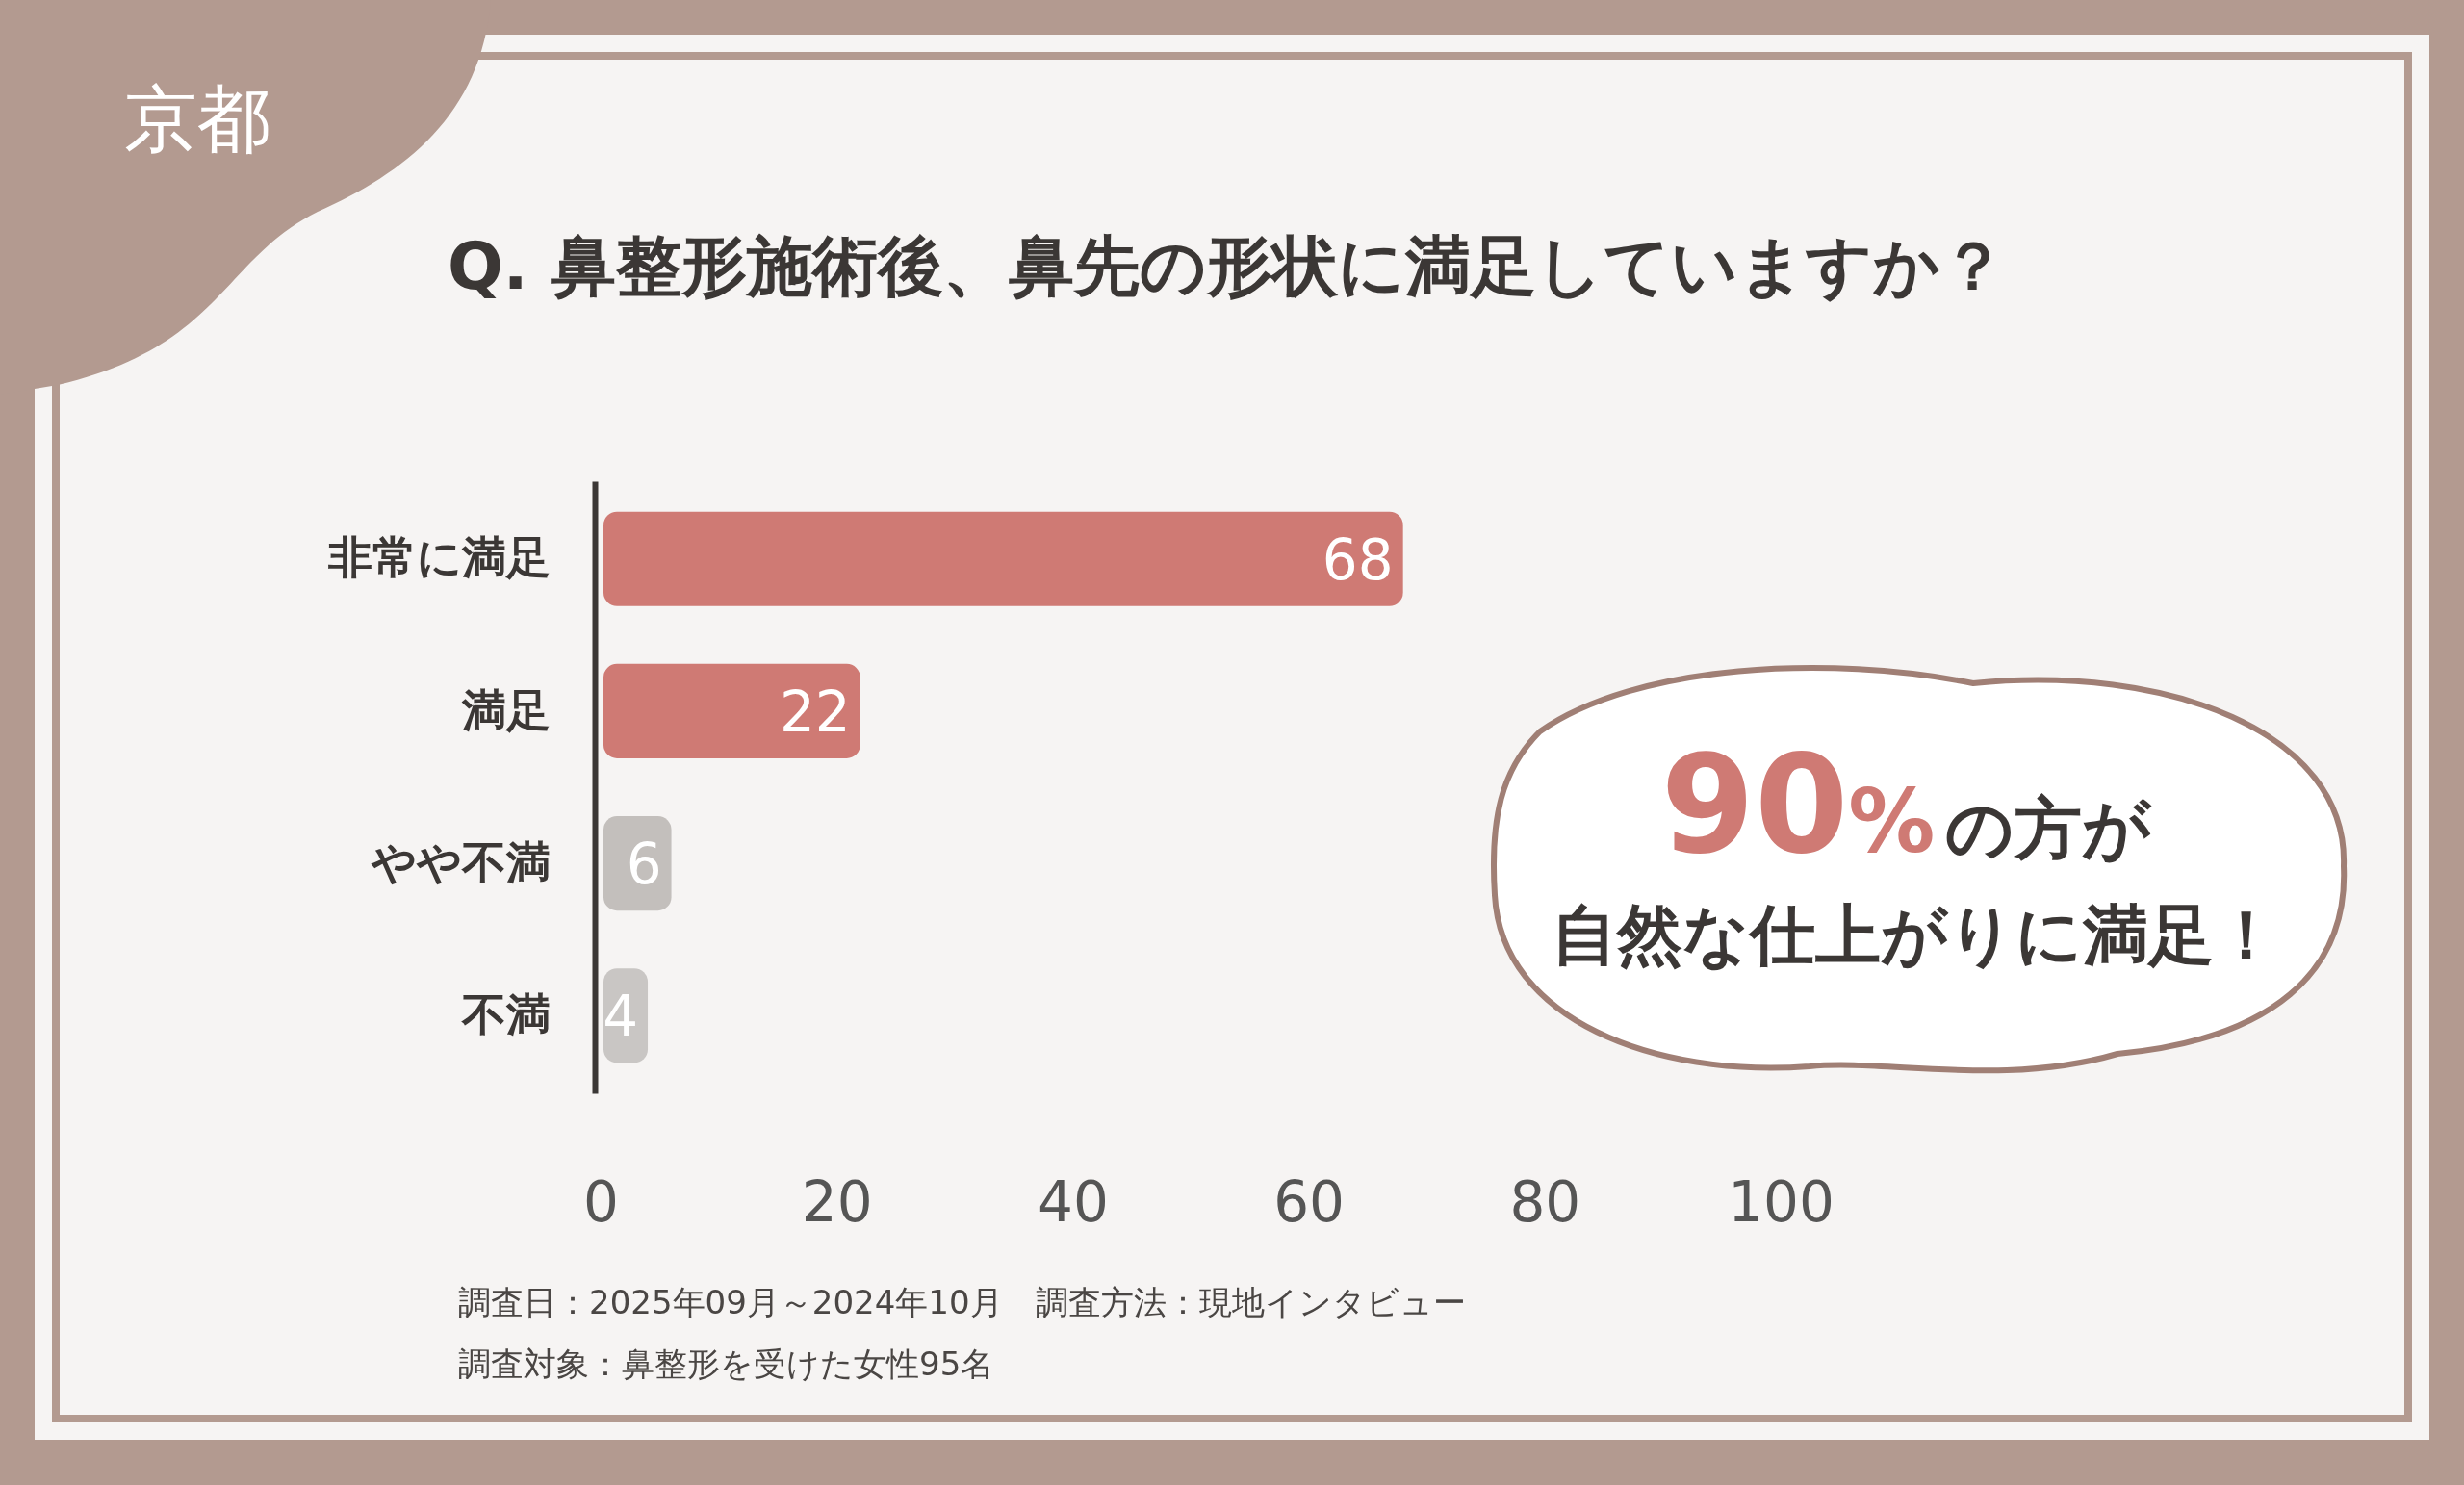 Image resolution: width=2464 pixels, height=1485 pixels. I want to click on x-tick-label: 100, so click(1781, 1202).